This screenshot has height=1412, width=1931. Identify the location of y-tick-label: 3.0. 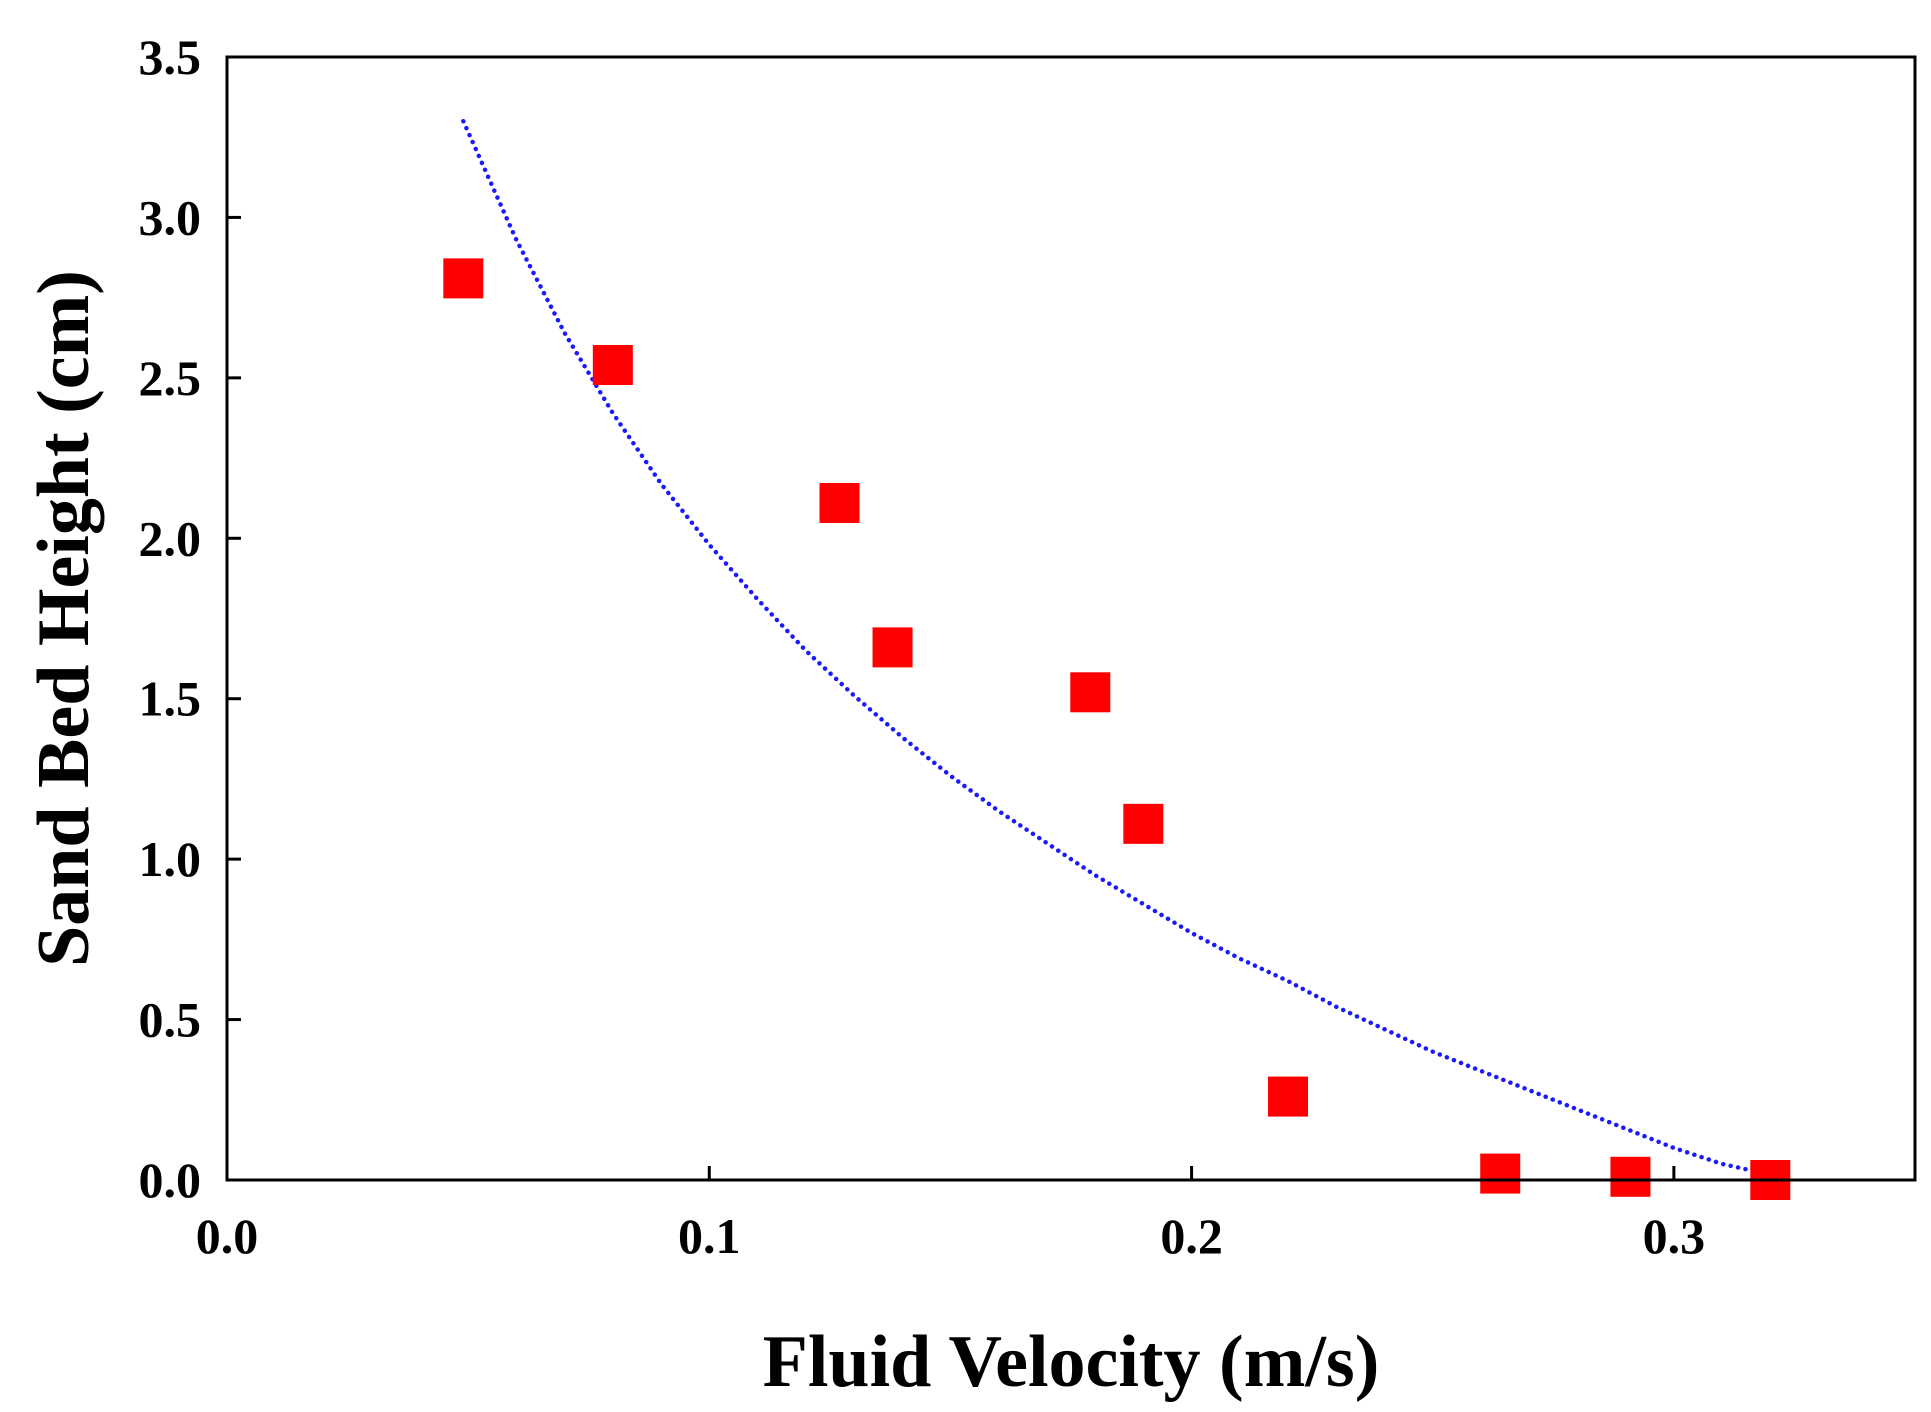
(170, 217).